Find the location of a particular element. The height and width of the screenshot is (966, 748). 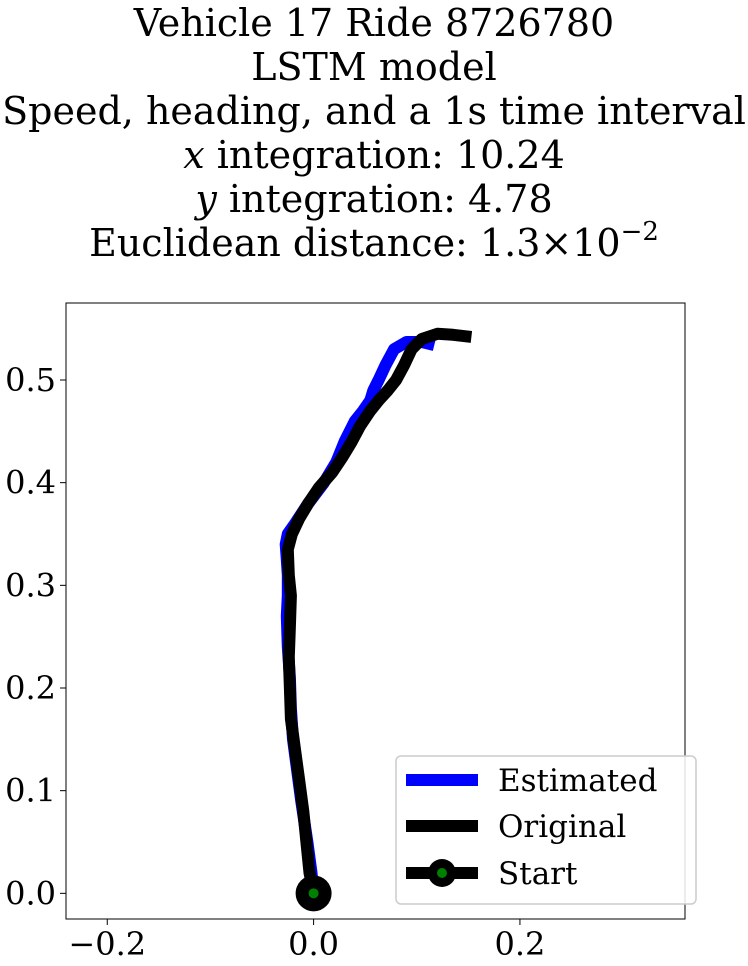

x-integration-line: x integration: 10.24 is located at coordinates (374, 155).